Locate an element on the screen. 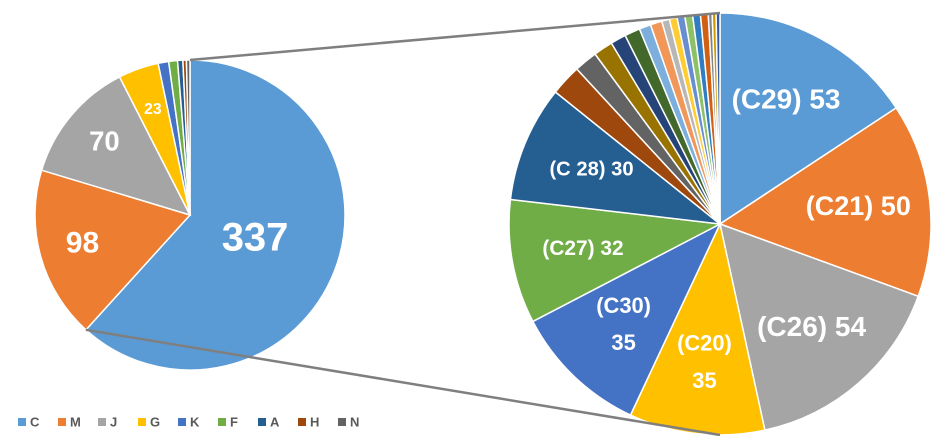 The width and height of the screenshot is (948, 441). data-label: 54 is located at coordinates (851, 326).